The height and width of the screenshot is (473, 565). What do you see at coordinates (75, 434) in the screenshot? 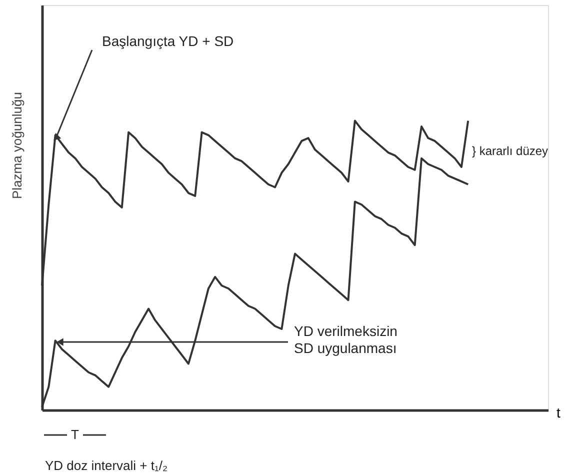
I see `text: T` at bounding box center [75, 434].